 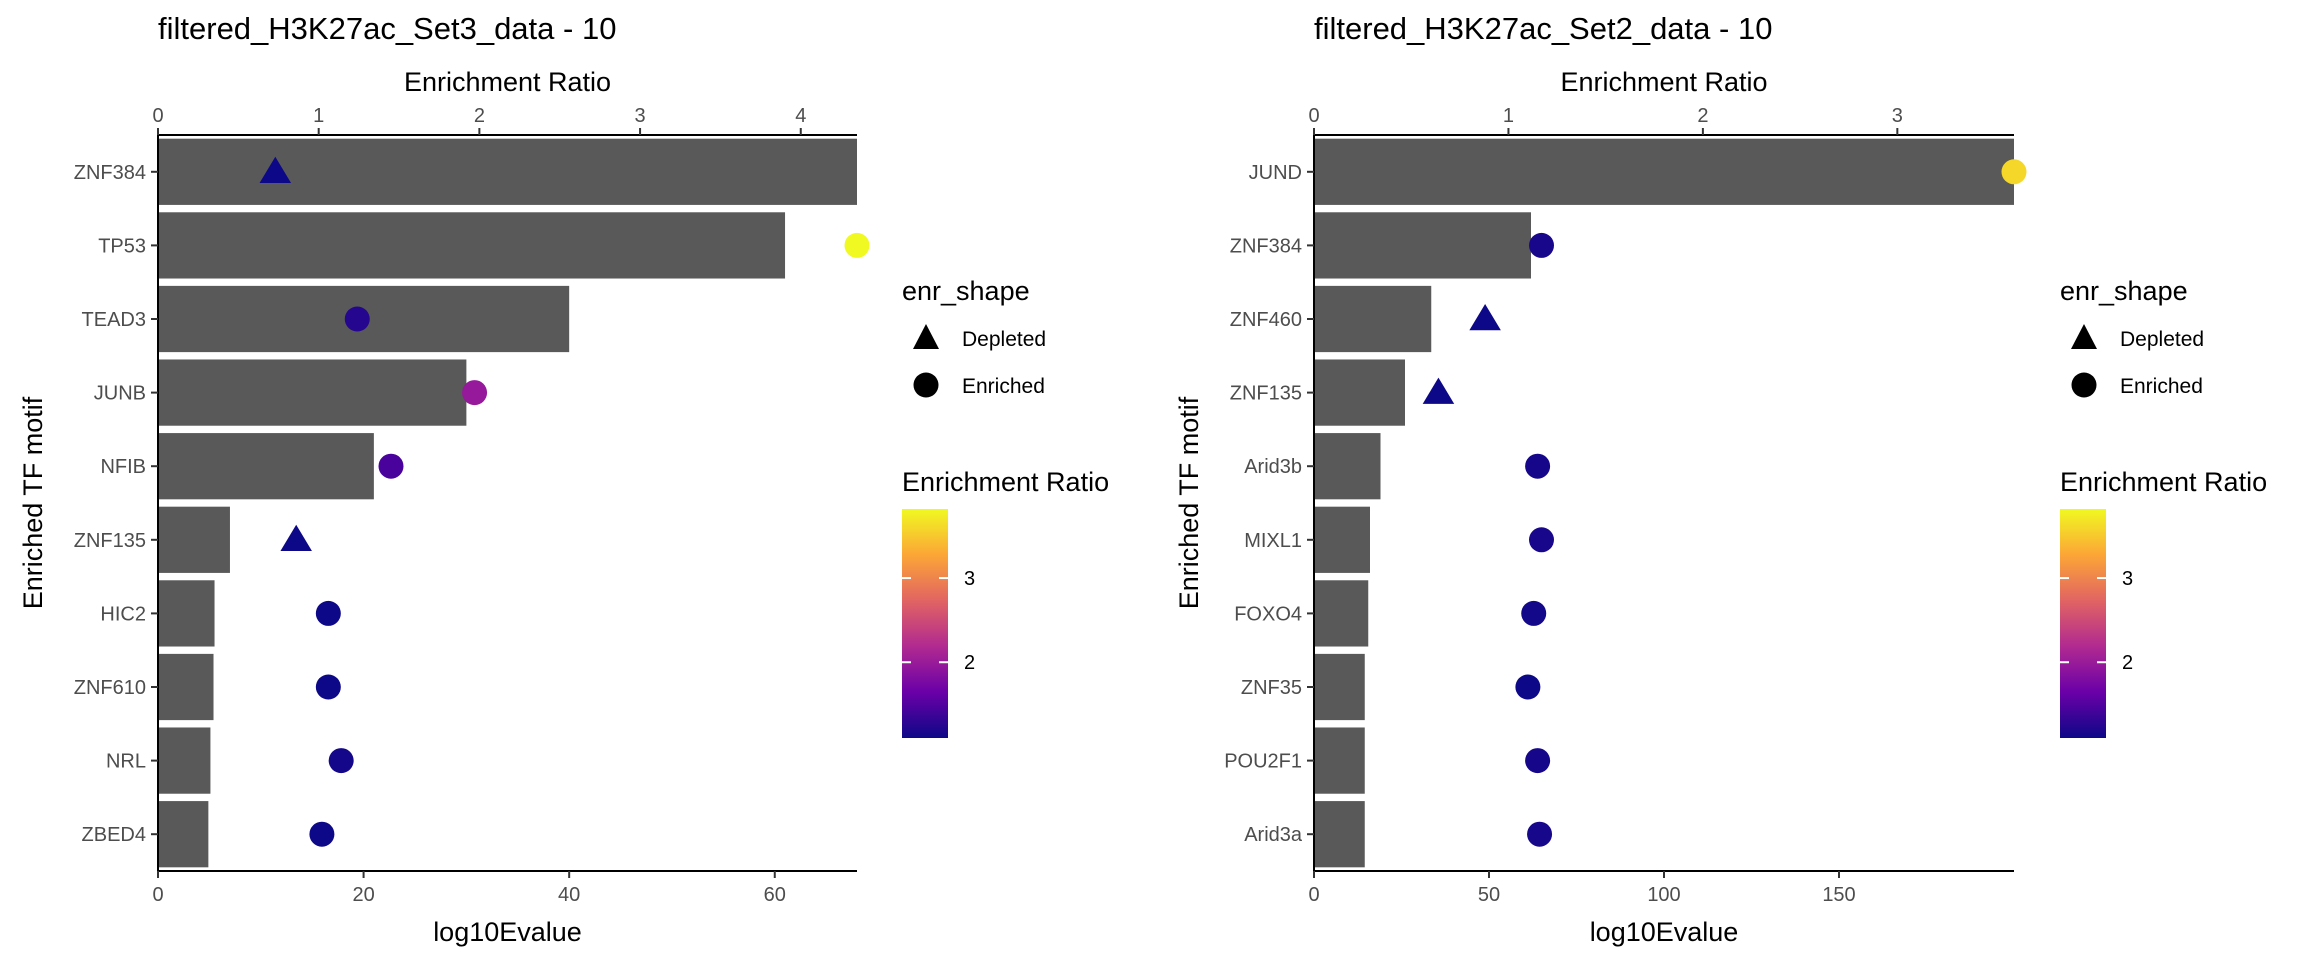 I want to click on category-label: ZBED4, so click(x=114, y=835).